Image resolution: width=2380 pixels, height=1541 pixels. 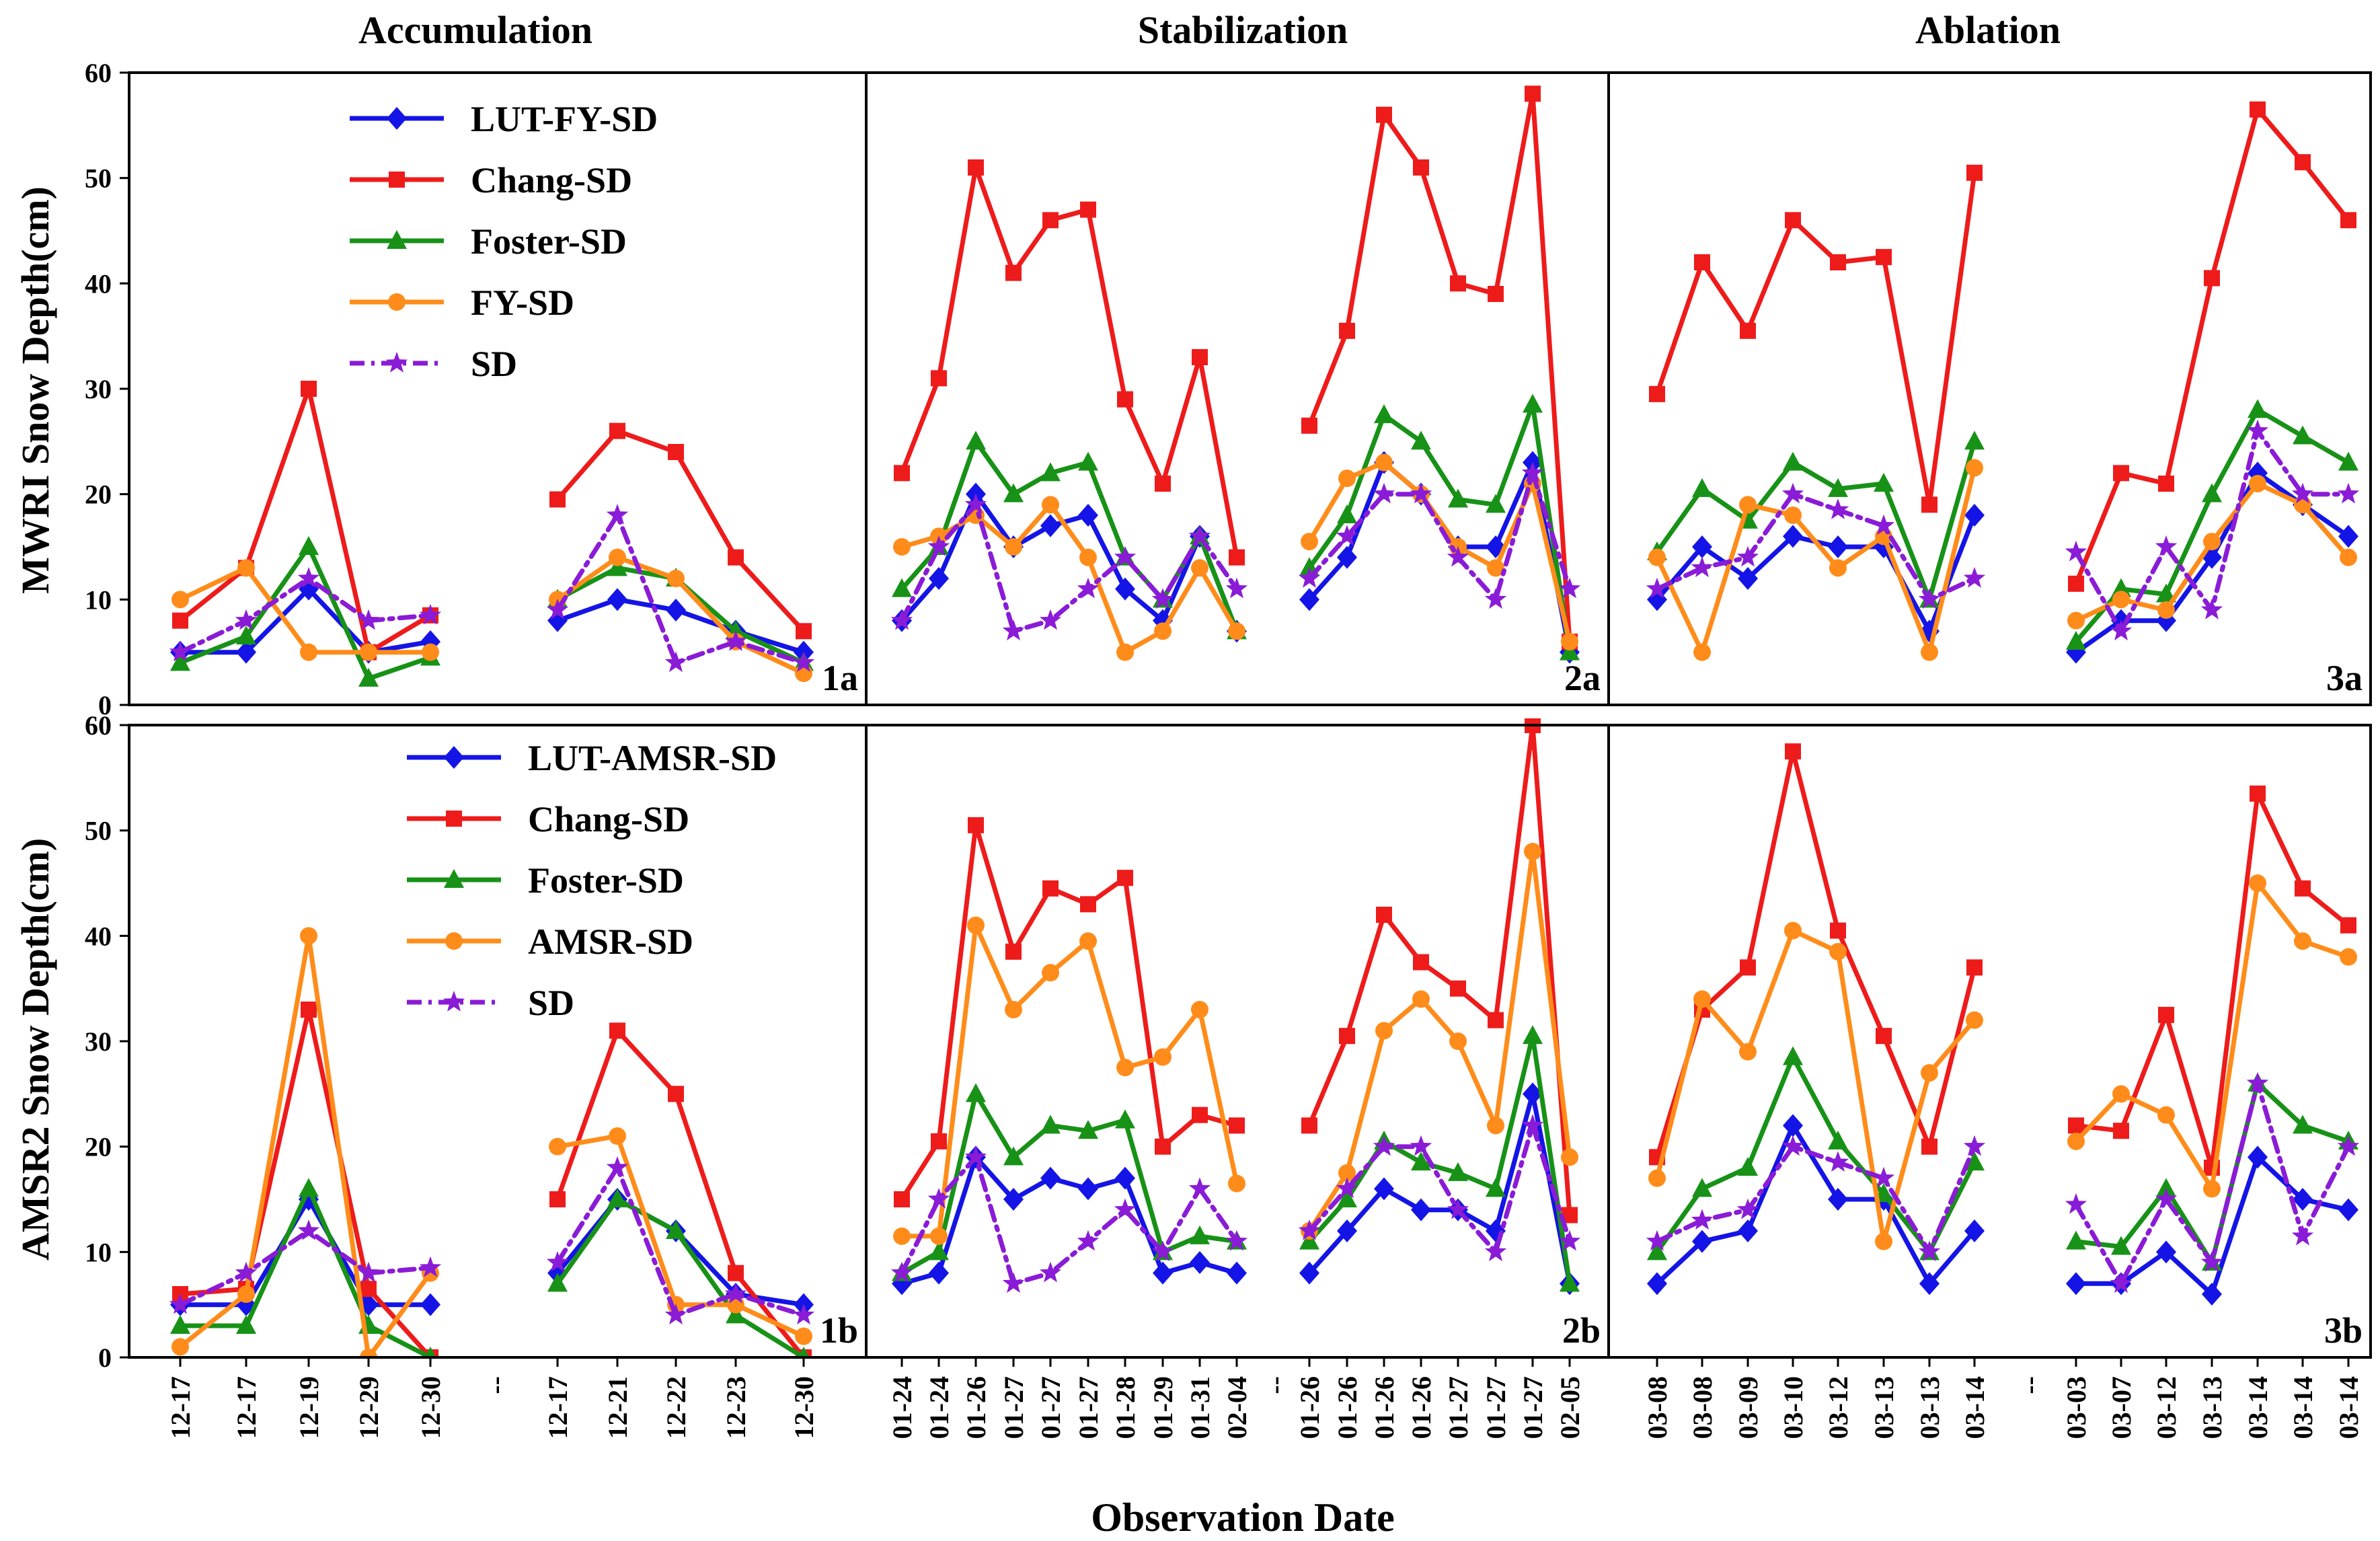 I want to click on legend-marker-row2-foster, so click(x=454, y=878).